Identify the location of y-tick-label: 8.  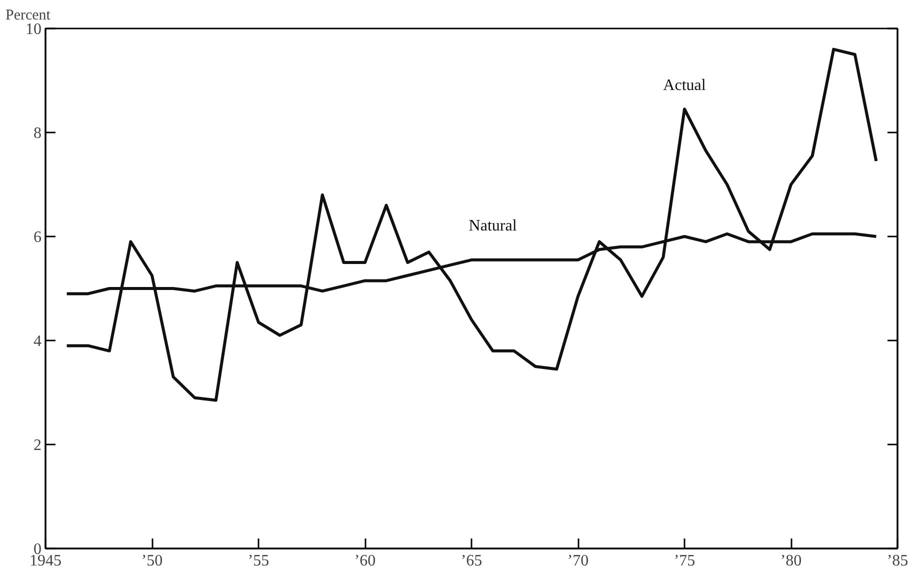
(38, 133).